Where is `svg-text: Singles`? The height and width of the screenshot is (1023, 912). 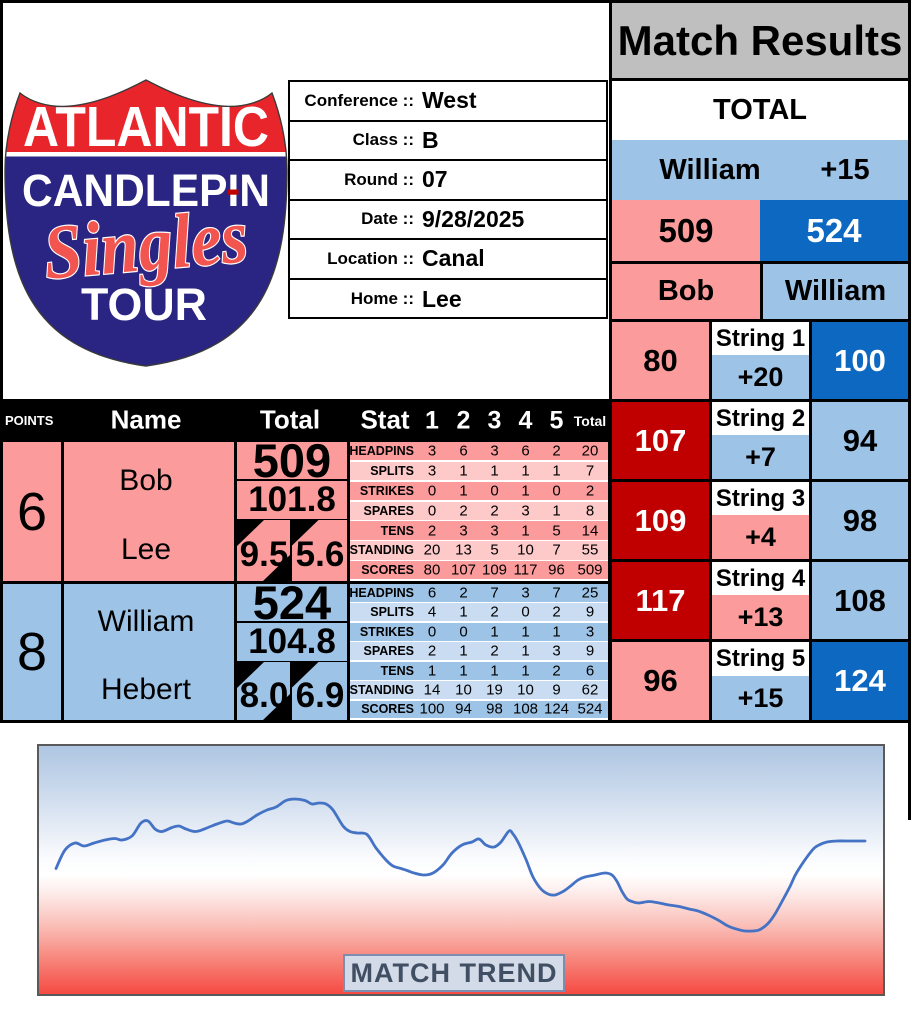
svg-text: Singles is located at coordinates (145, 243).